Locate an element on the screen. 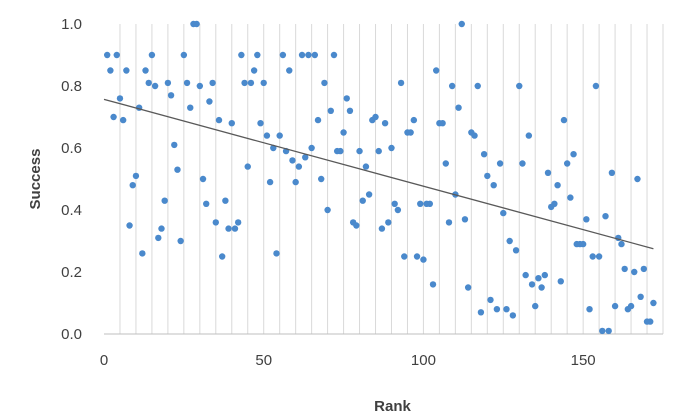  x-tick-label: 50 is located at coordinates (263, 360).